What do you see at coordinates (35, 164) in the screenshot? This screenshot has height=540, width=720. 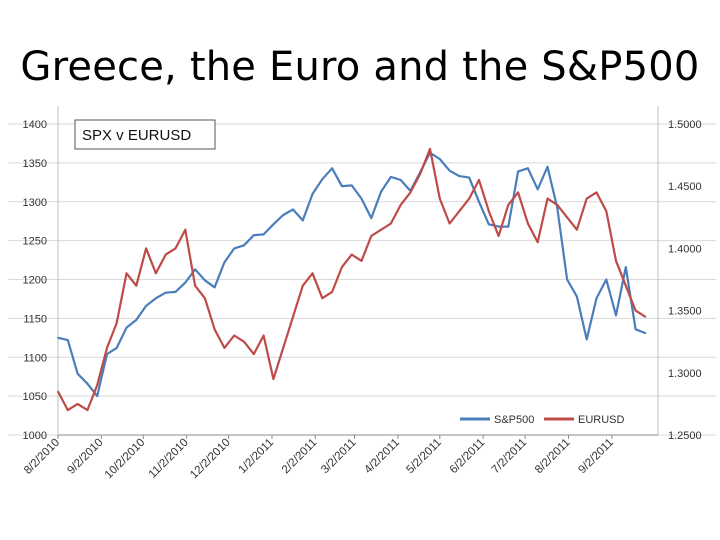 I see `left-tick-label: 1350` at bounding box center [35, 164].